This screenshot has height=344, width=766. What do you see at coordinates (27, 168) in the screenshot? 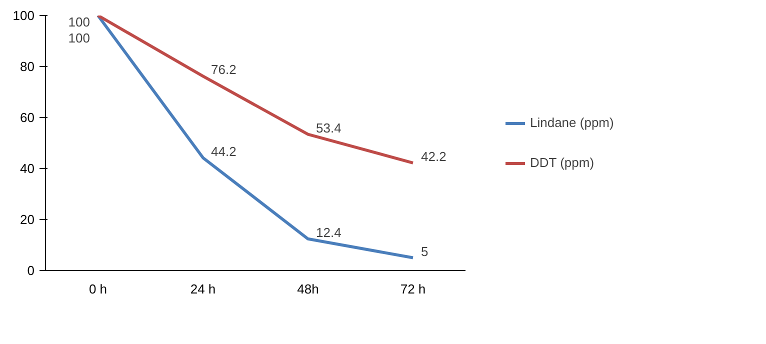
I see `y-tick-label: 40` at bounding box center [27, 168].